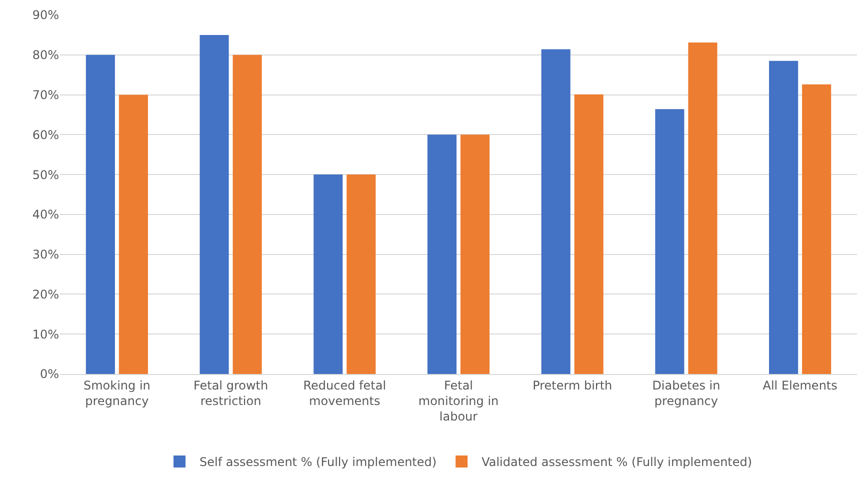  What do you see at coordinates (45, 175) in the screenshot?
I see `y-tick-label: 50%` at bounding box center [45, 175].